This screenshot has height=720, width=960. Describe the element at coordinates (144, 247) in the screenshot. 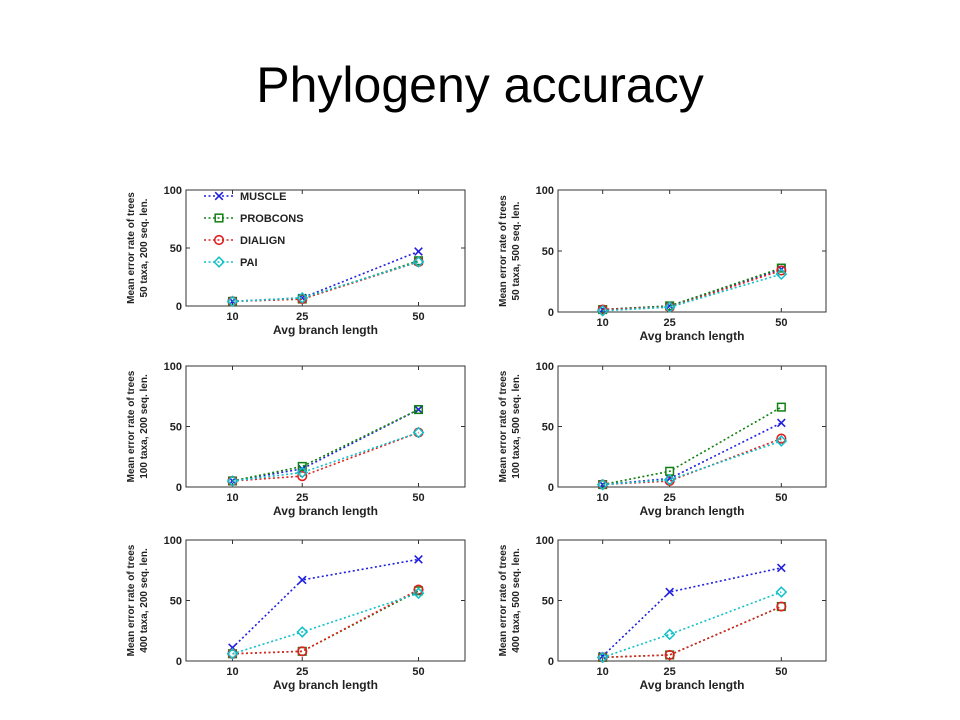

I see `y-axis-label: 50 taxa, 200 seq. len.` at that location.